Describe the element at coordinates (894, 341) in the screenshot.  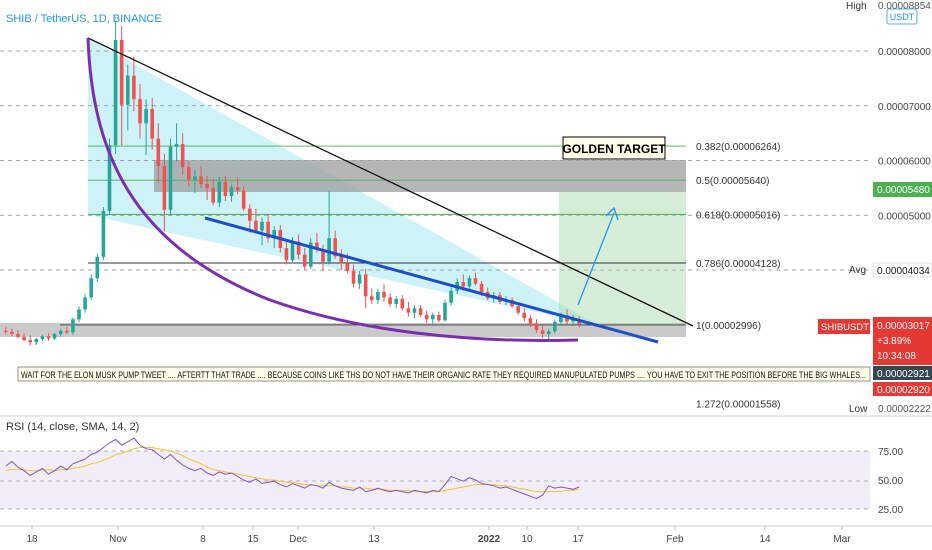
I see `price-change: +3.89%` at that location.